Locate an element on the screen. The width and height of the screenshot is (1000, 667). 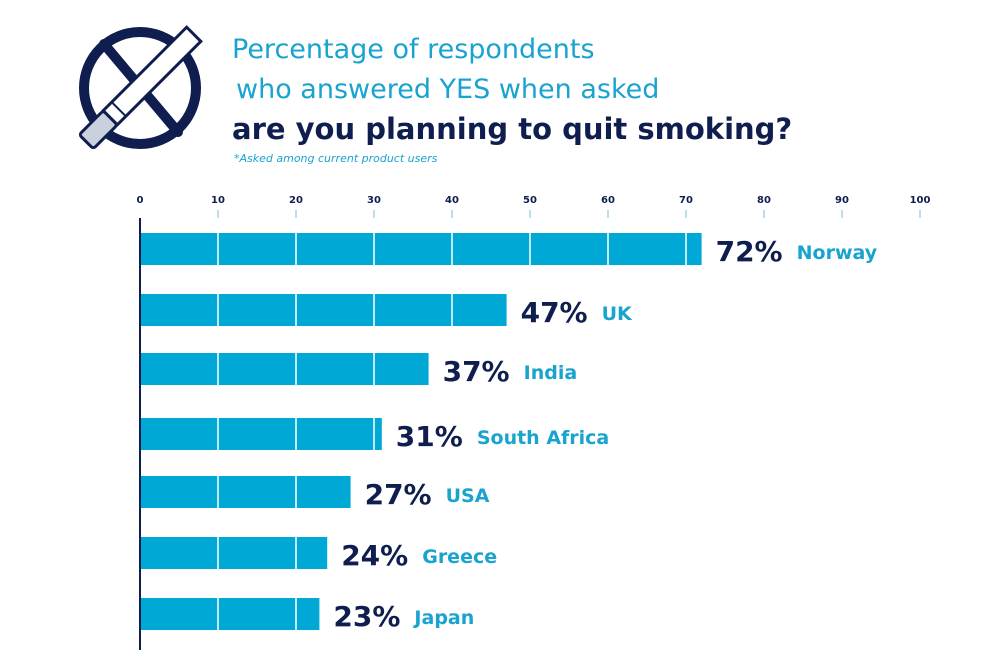
x-tick-label: 60 is located at coordinates (608, 200).